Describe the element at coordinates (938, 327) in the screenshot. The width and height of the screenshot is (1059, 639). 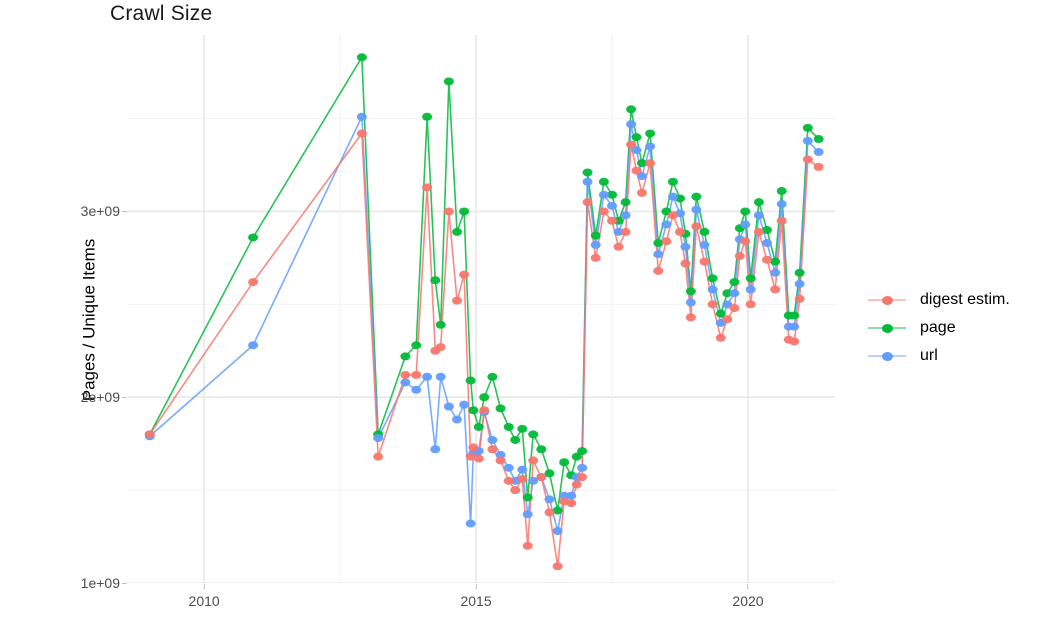
I see `legend-label-page: page` at that location.